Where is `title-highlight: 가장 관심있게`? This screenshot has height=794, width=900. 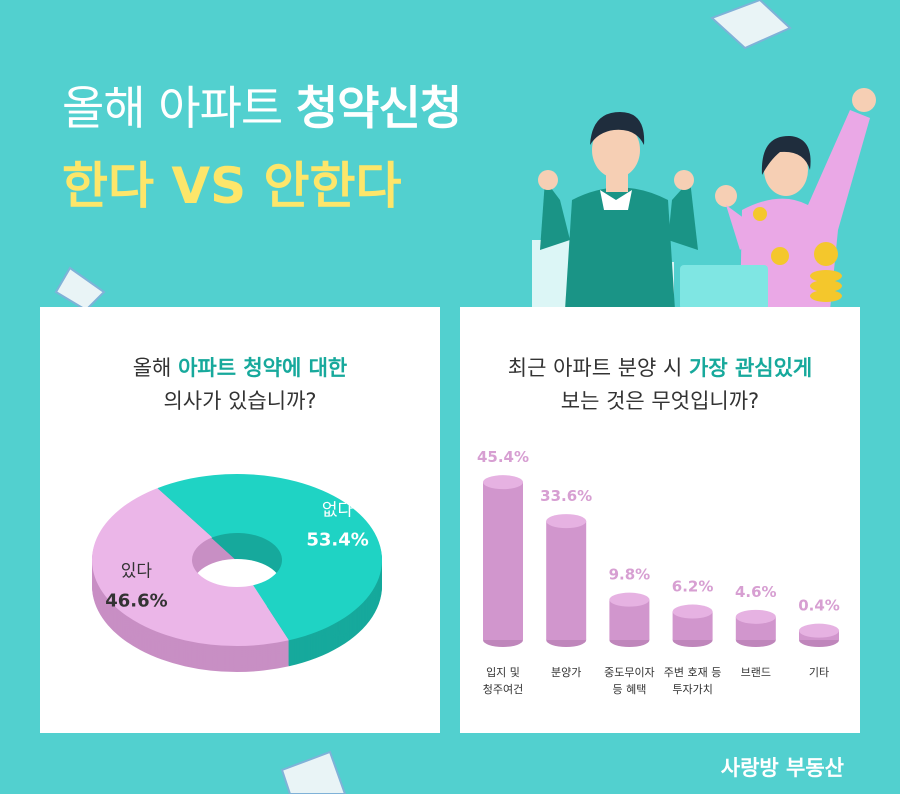 title-highlight: 가장 관심있게 is located at coordinates (751, 368).